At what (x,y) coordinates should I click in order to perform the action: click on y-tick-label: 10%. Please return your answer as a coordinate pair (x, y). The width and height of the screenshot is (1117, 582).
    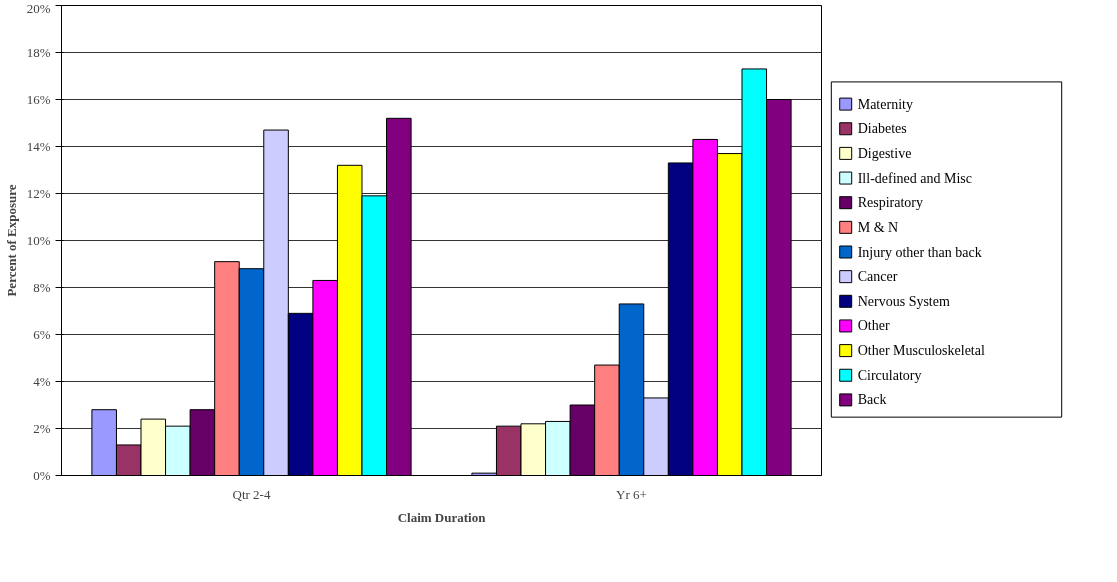
    Looking at the image, I should click on (38, 240).